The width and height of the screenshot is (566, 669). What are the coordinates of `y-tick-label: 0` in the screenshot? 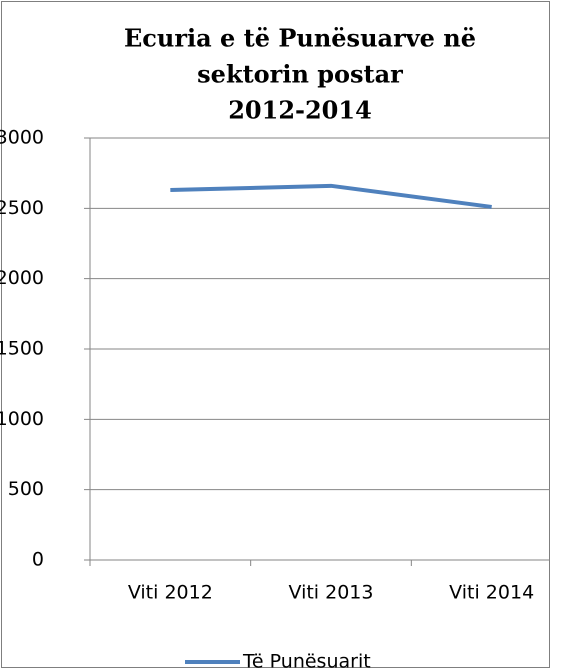 It's located at (38, 560).